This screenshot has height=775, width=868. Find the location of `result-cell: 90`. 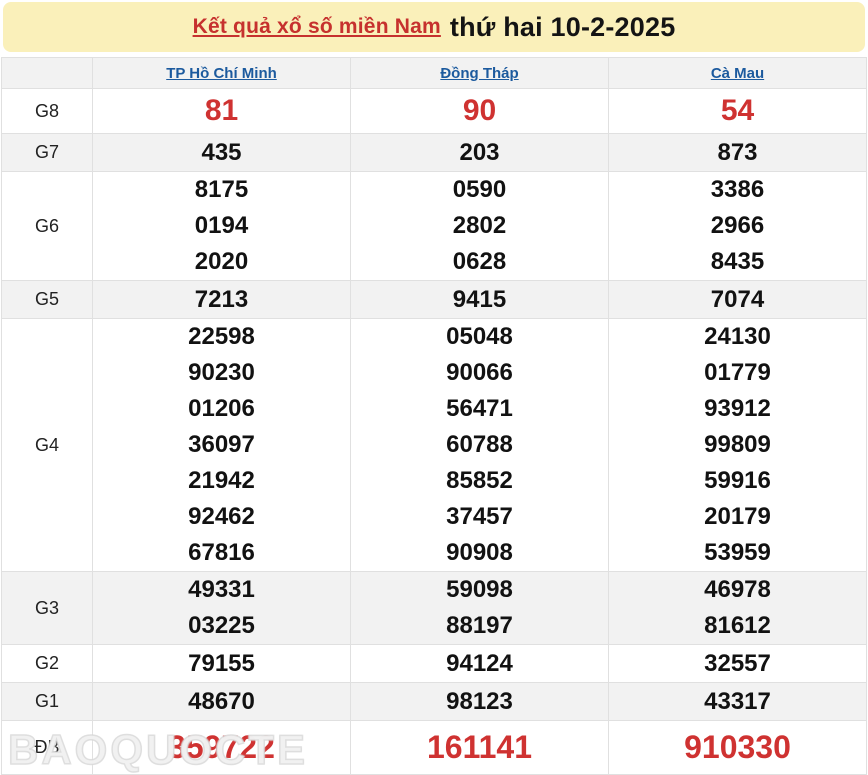

result-cell: 90 is located at coordinates (479, 111).